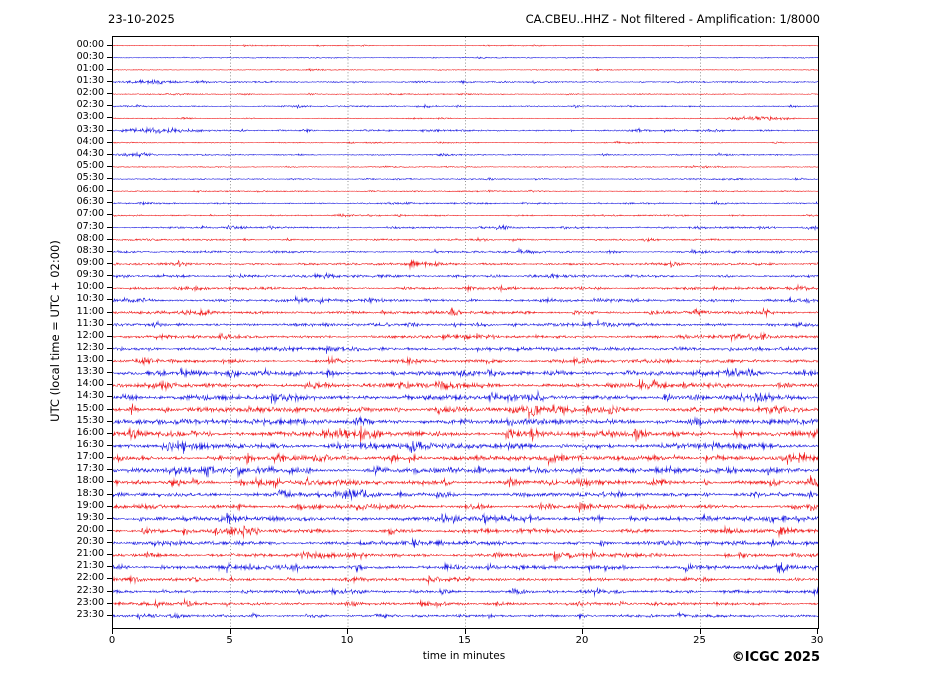  I want to click on y-tick-label: 09:00, so click(90, 262).